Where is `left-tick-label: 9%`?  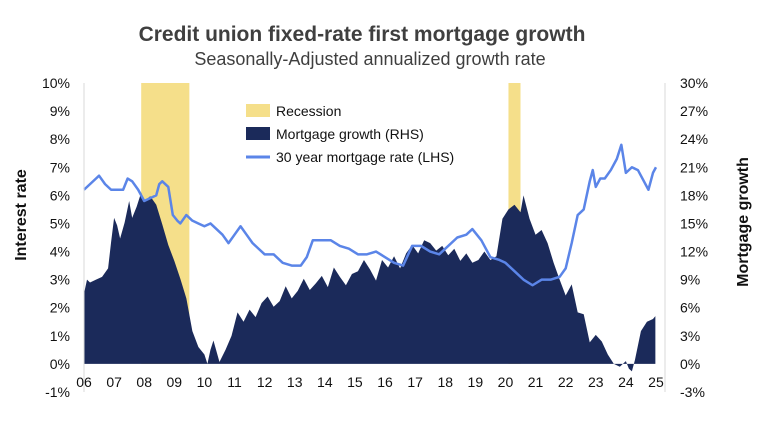
left-tick-label: 9% is located at coordinates (60, 111).